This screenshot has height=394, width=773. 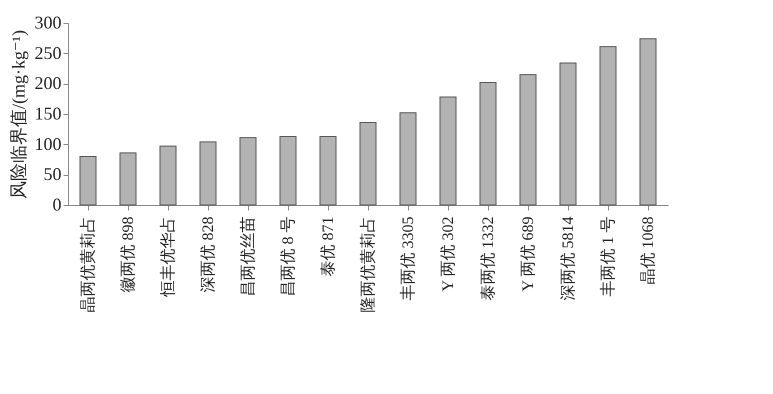 I want to click on x-tick-label: 徽两优 898, so click(x=128, y=254).